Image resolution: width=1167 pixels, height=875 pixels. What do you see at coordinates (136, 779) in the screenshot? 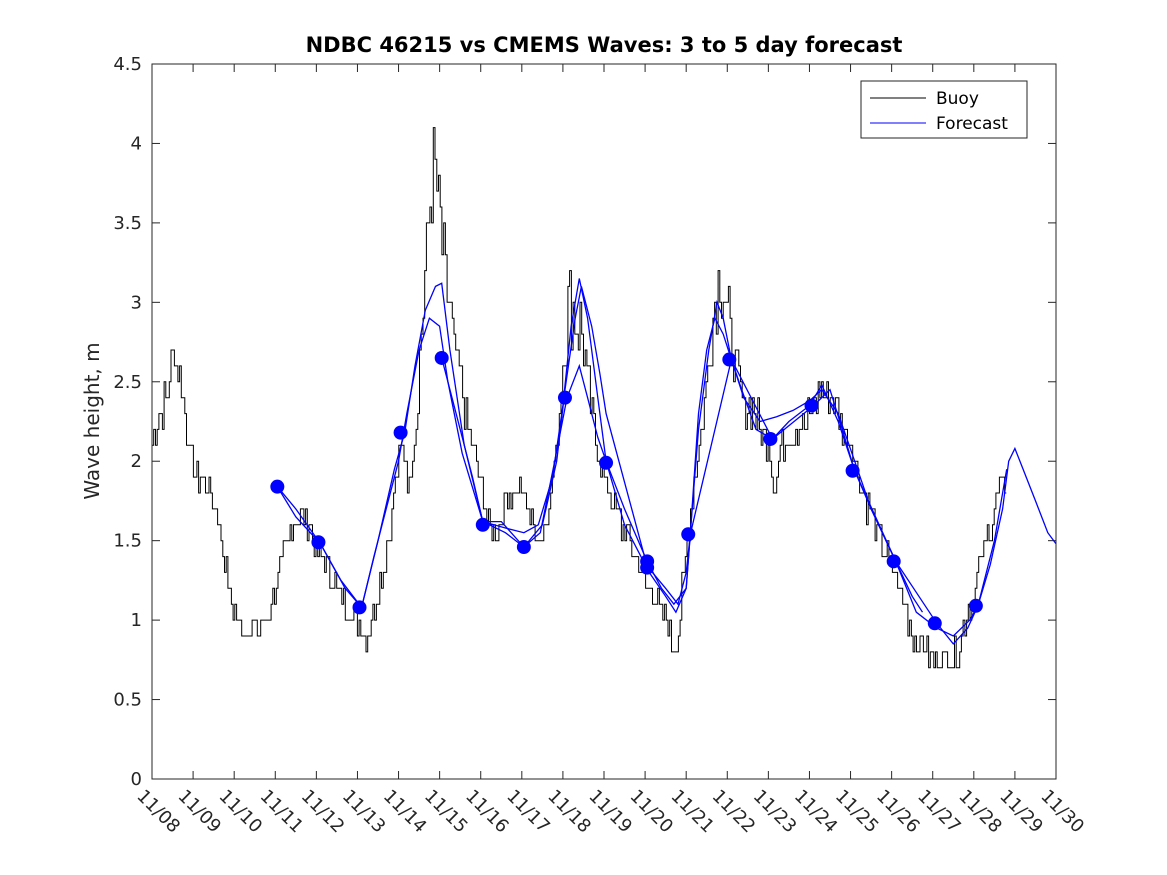
I see `y-tick-label: 0` at bounding box center [136, 779].